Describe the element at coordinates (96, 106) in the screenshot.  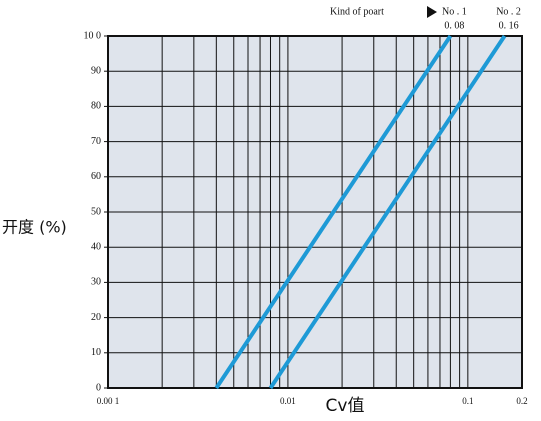
I see `y-tick-label: 80` at that location.